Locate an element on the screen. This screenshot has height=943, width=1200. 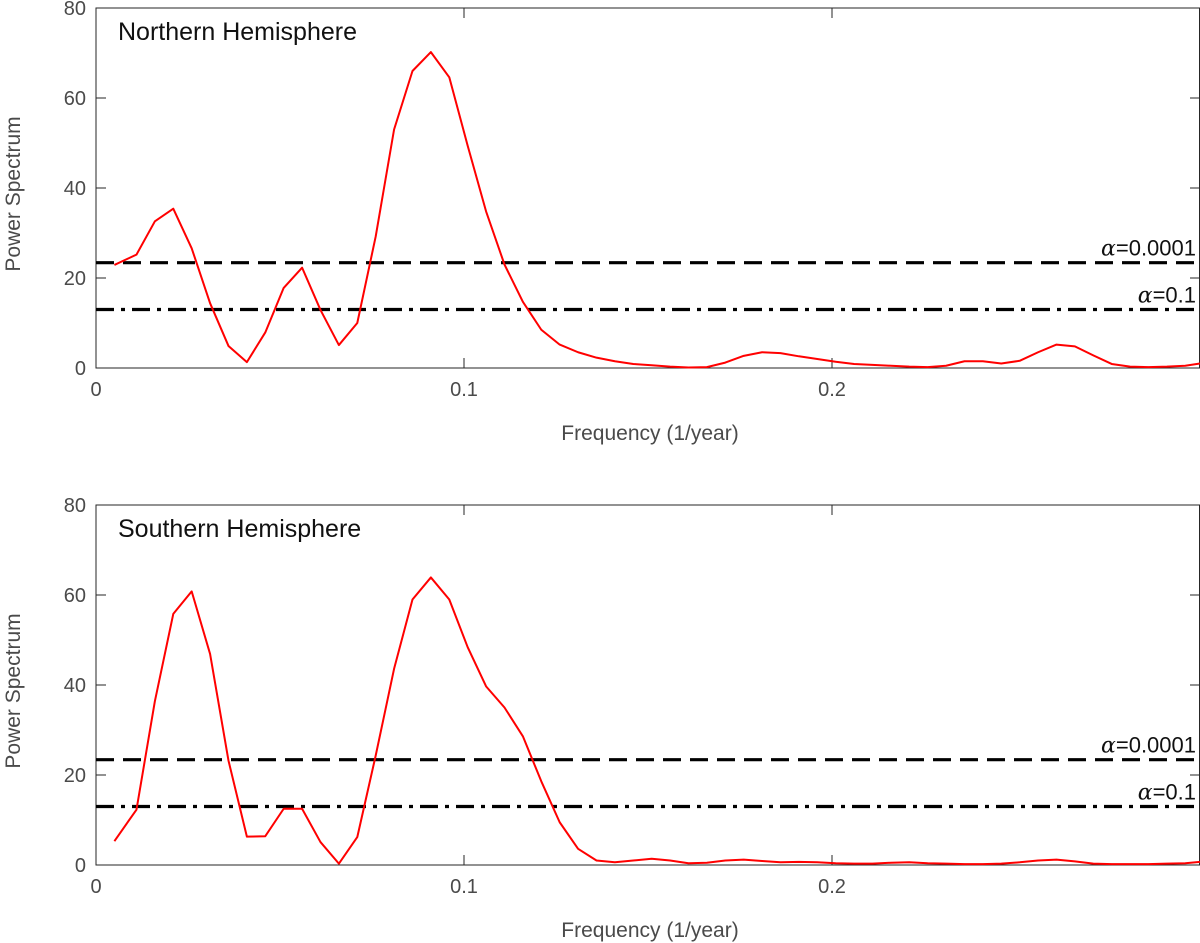
panel-title: Southern Hemisphere is located at coordinates (239, 529).